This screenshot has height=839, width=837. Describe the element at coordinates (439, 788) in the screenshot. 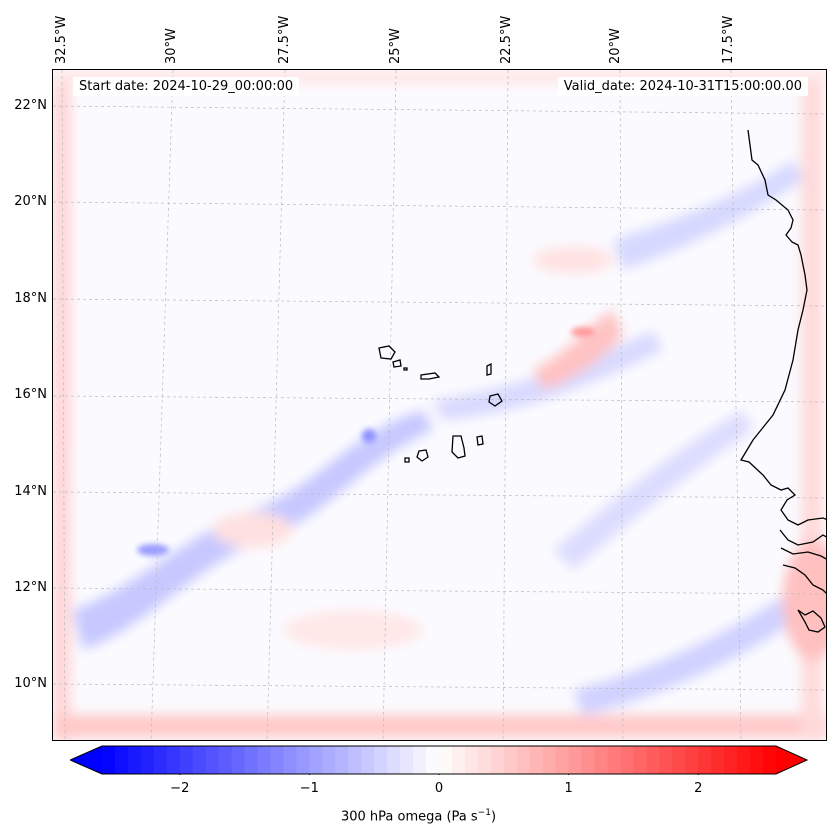

I see `colorbar-tick-label: 0` at that location.